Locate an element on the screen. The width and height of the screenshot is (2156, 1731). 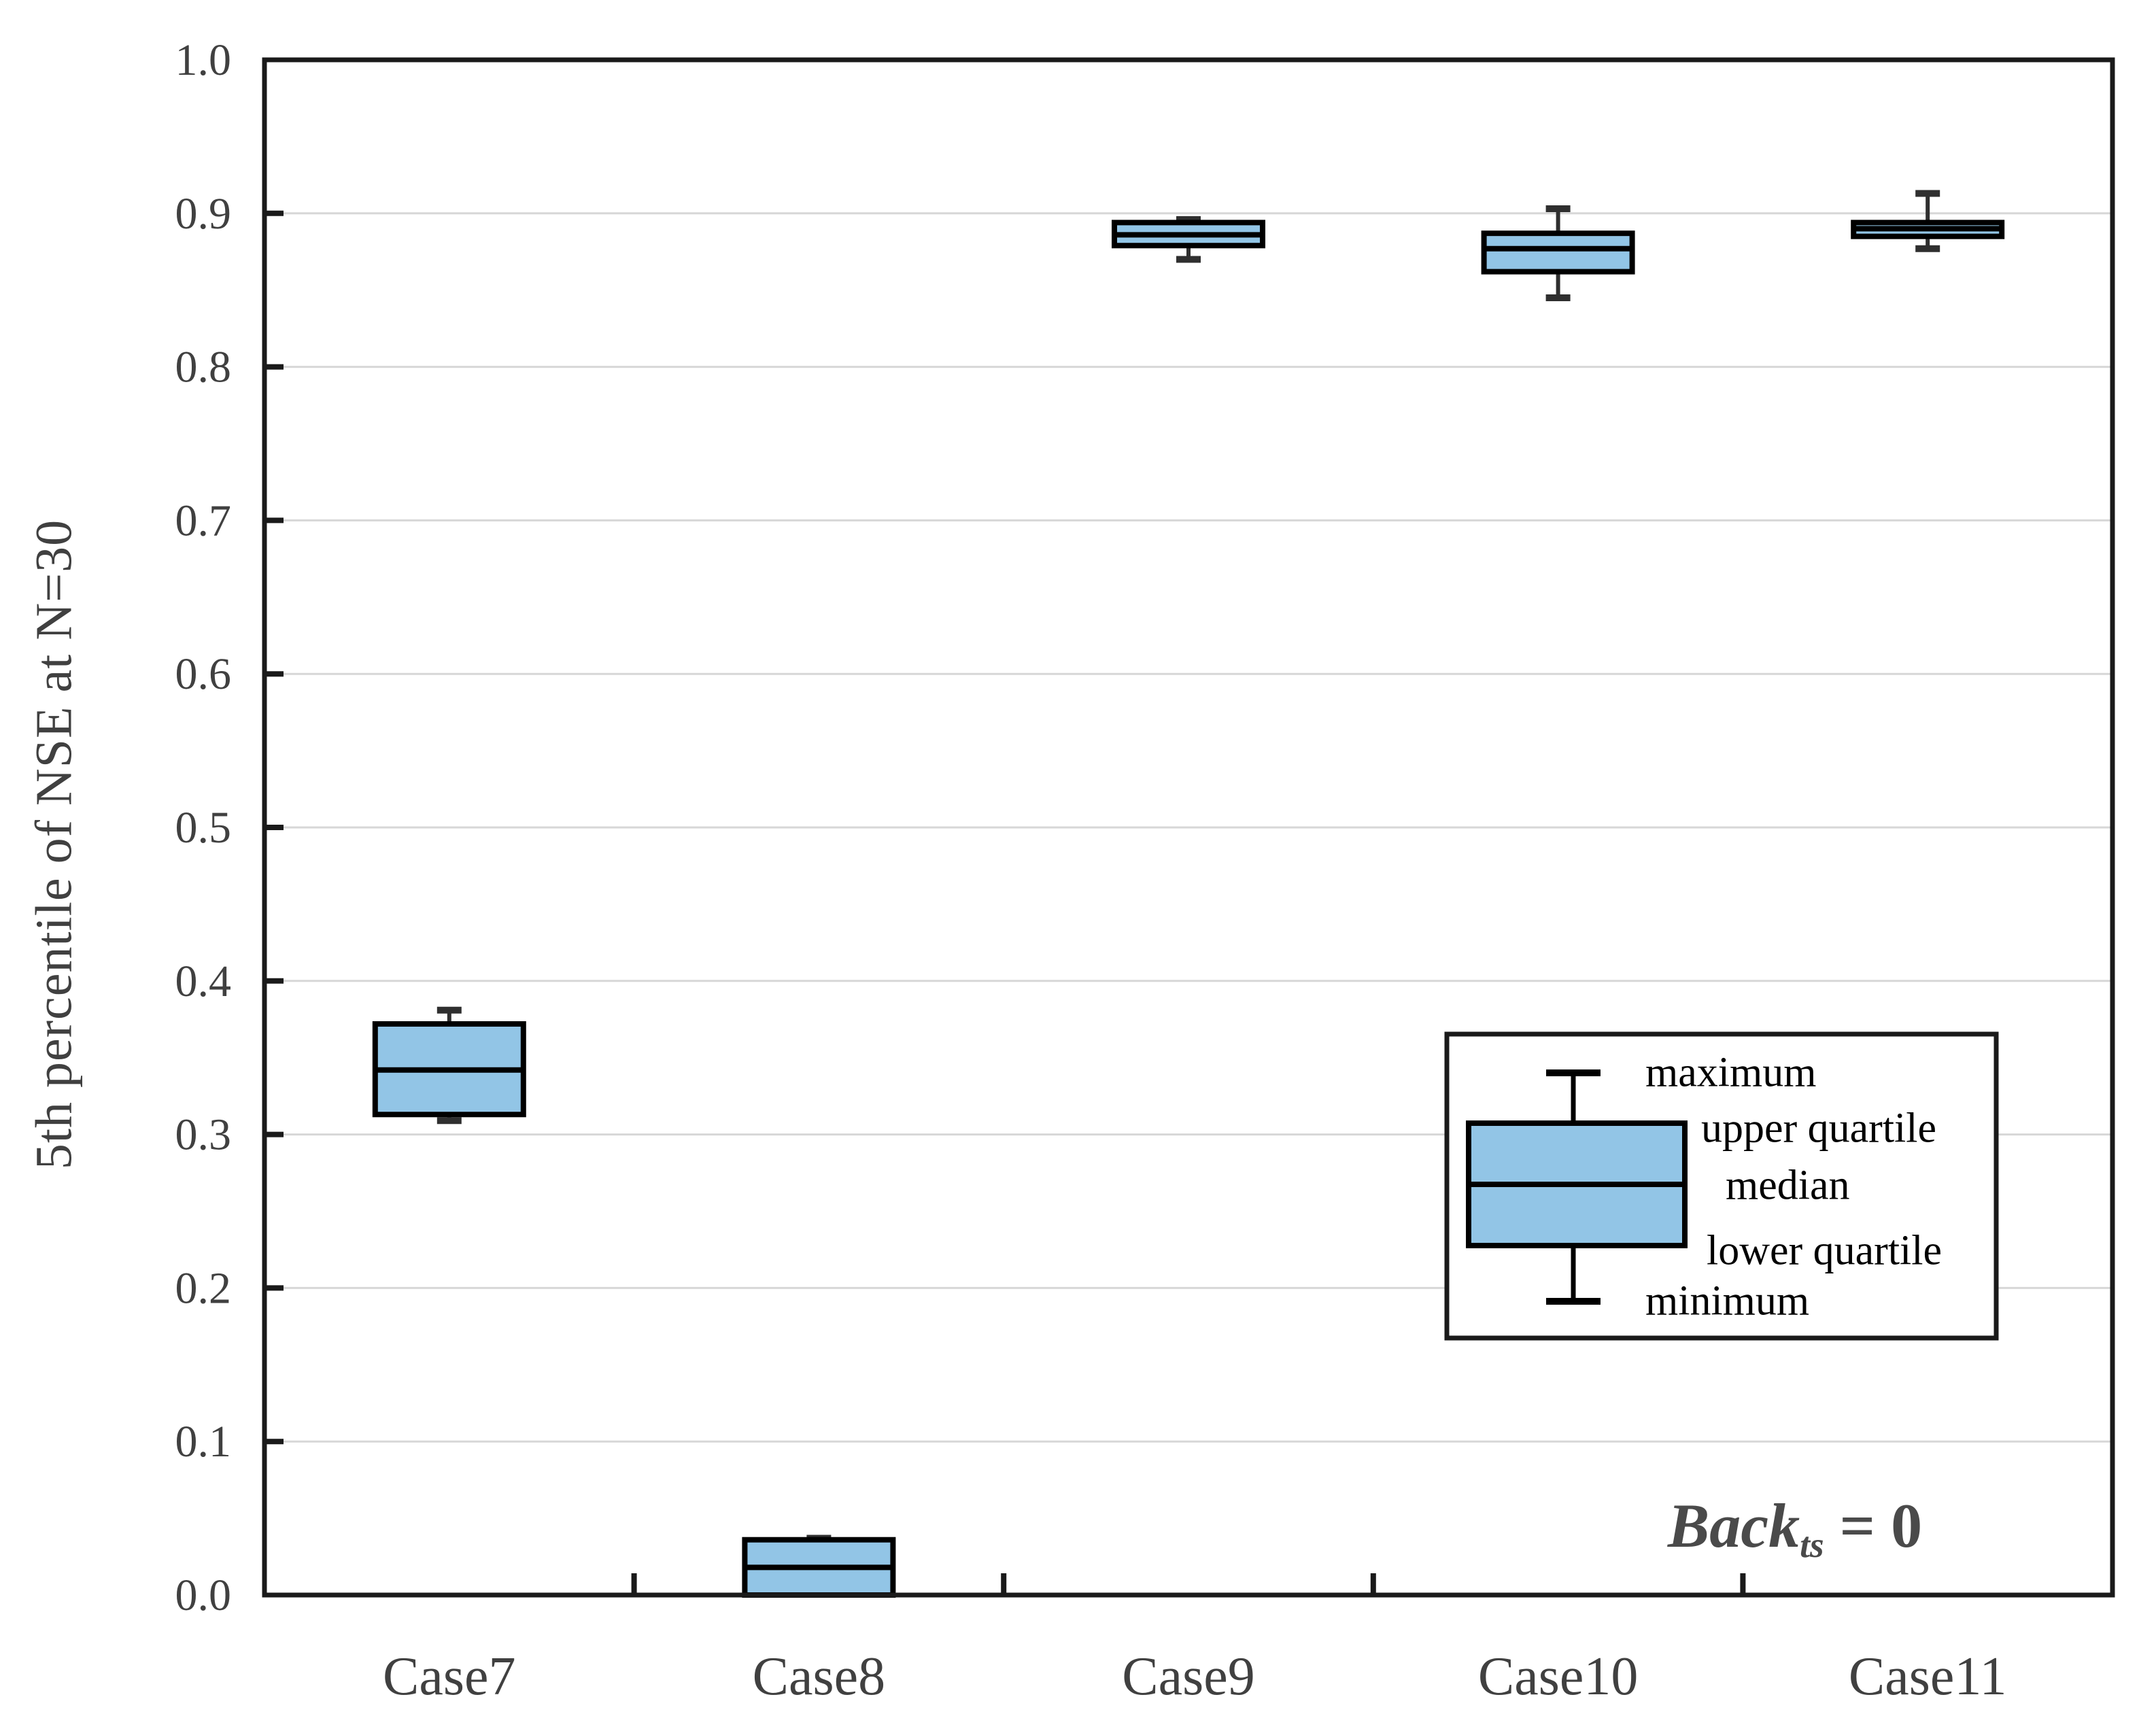
y-axis-label: 5th percentile of NSE at N=30 is located at coordinates (54, 844).